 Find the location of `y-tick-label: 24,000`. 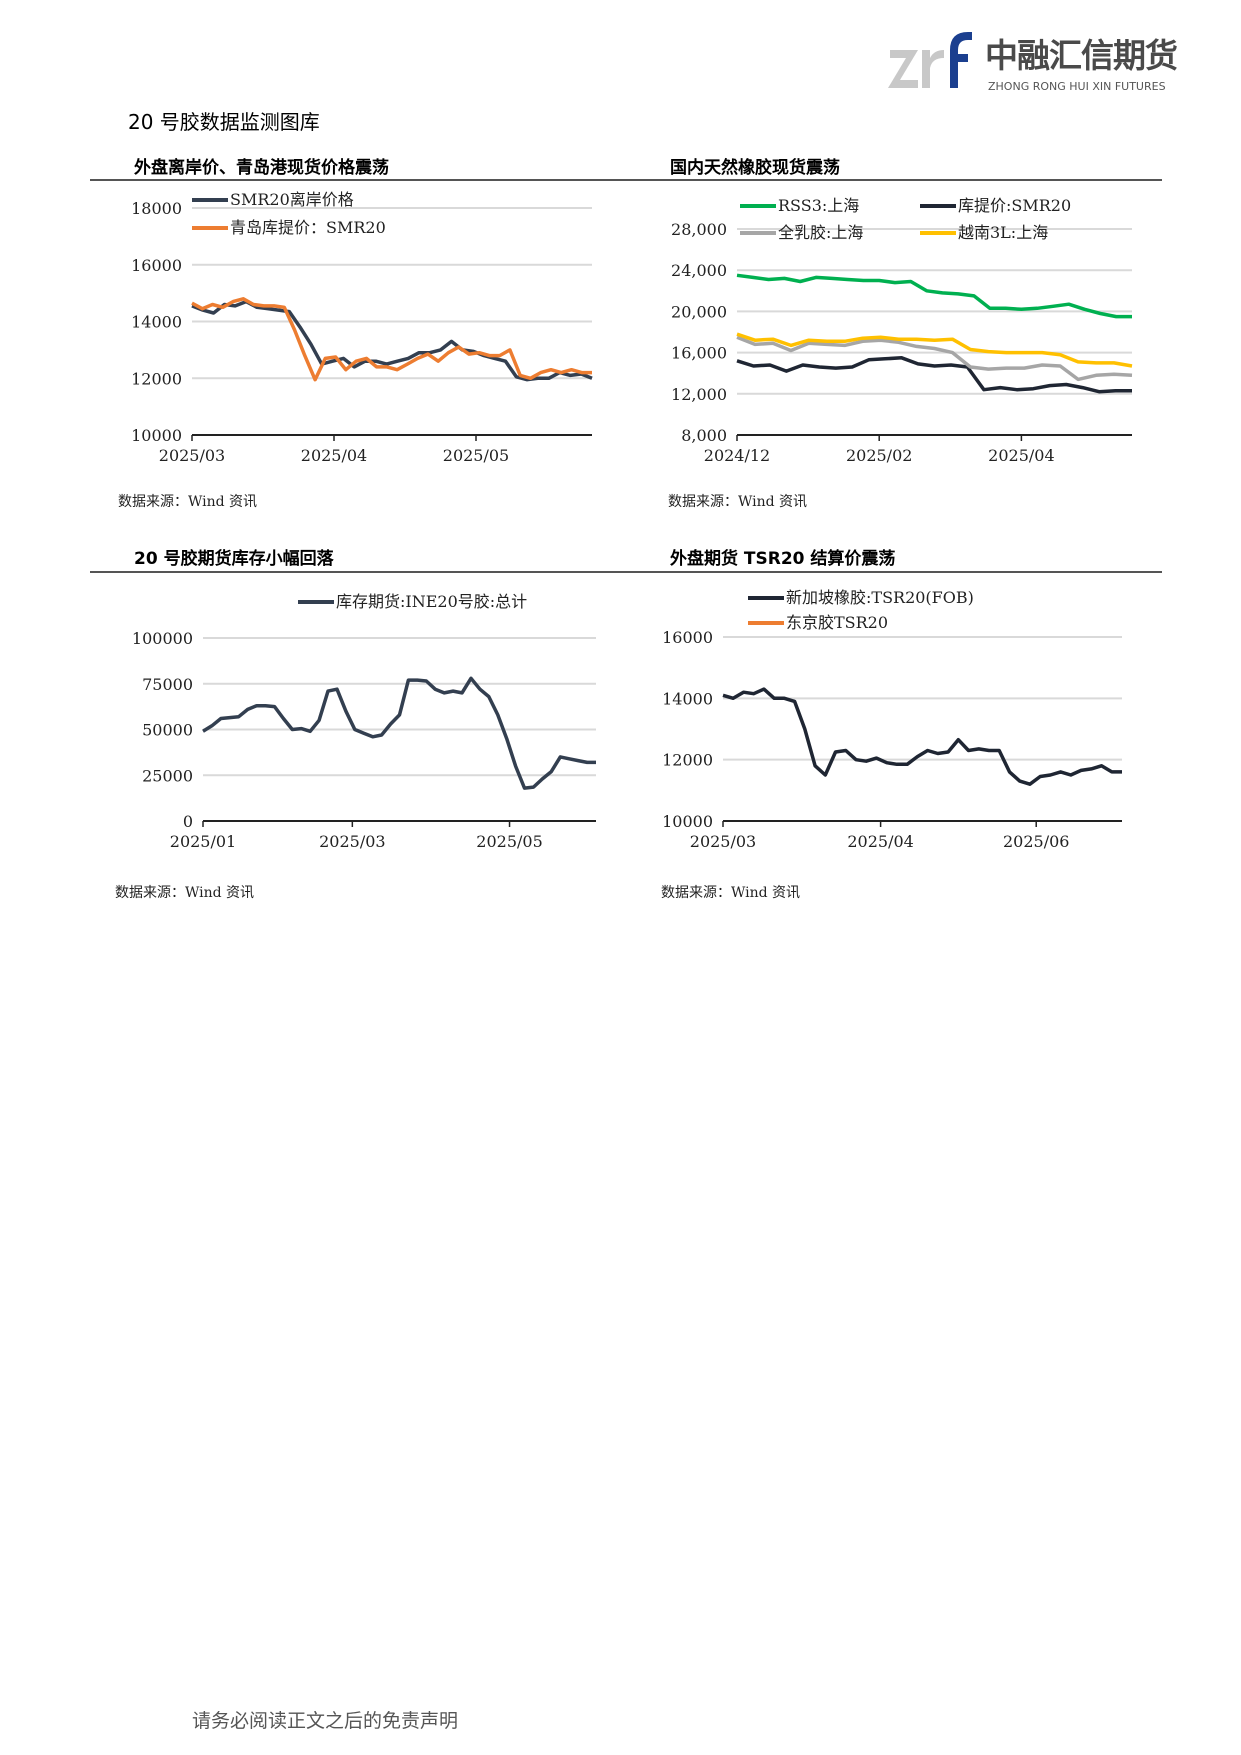

y-tick-label: 24,000 is located at coordinates (699, 270).